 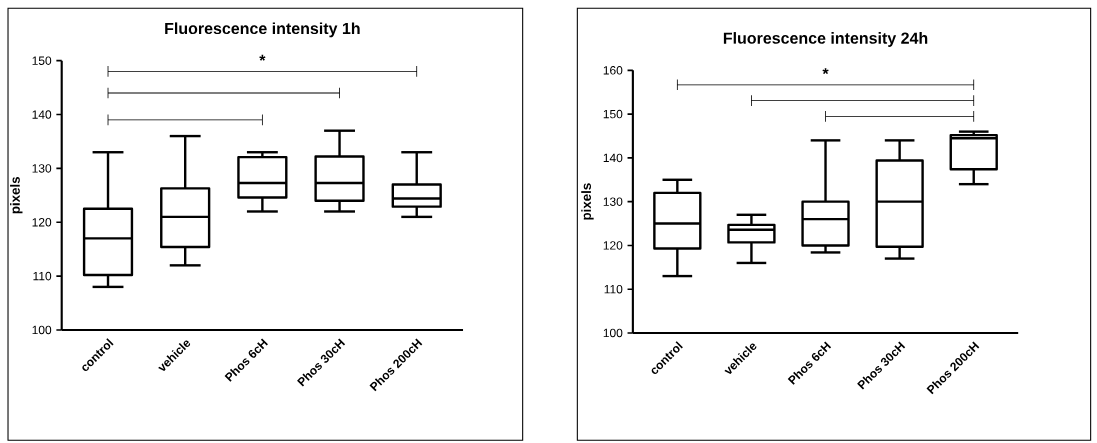 I want to click on chart-title: Fluorescence intensity 24h, so click(x=825, y=39).